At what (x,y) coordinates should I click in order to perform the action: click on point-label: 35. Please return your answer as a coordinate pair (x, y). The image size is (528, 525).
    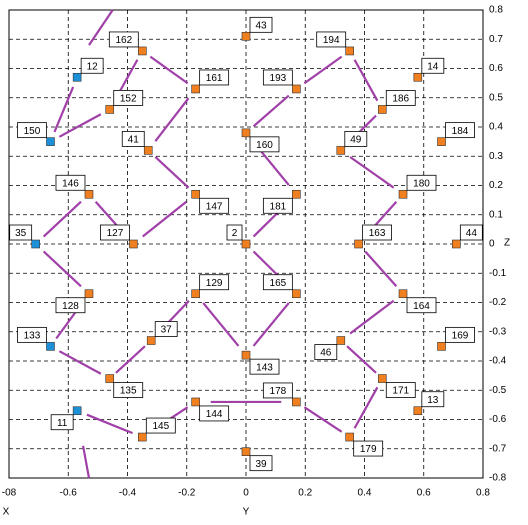
    Looking at the image, I should click on (21, 233).